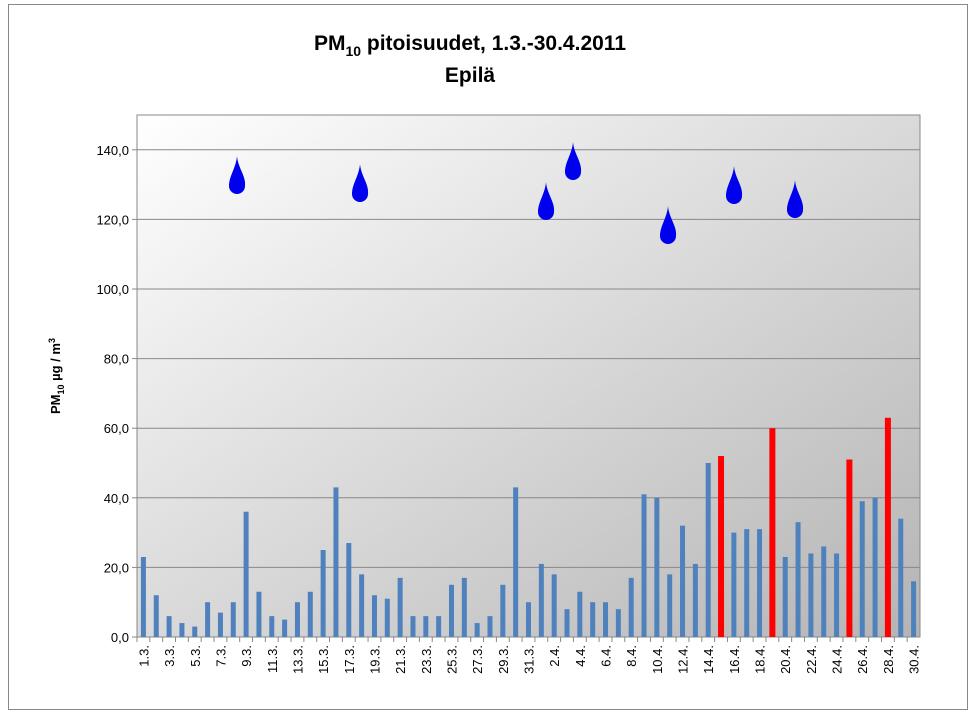 The width and height of the screenshot is (977, 717). What do you see at coordinates (470, 45) in the screenshot?
I see `chart-title: PM10 pitoisuudet, 1.3.-30.4.2011` at bounding box center [470, 45].